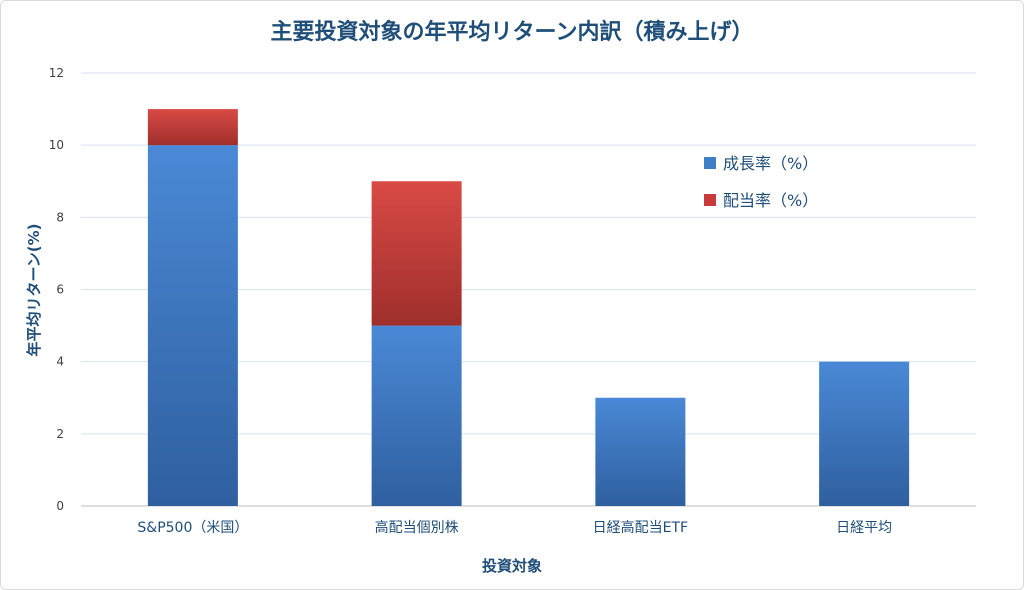 The width and height of the screenshot is (1024, 590). What do you see at coordinates (864, 528) in the screenshot?
I see `x-category-label: 日経平均` at bounding box center [864, 528].